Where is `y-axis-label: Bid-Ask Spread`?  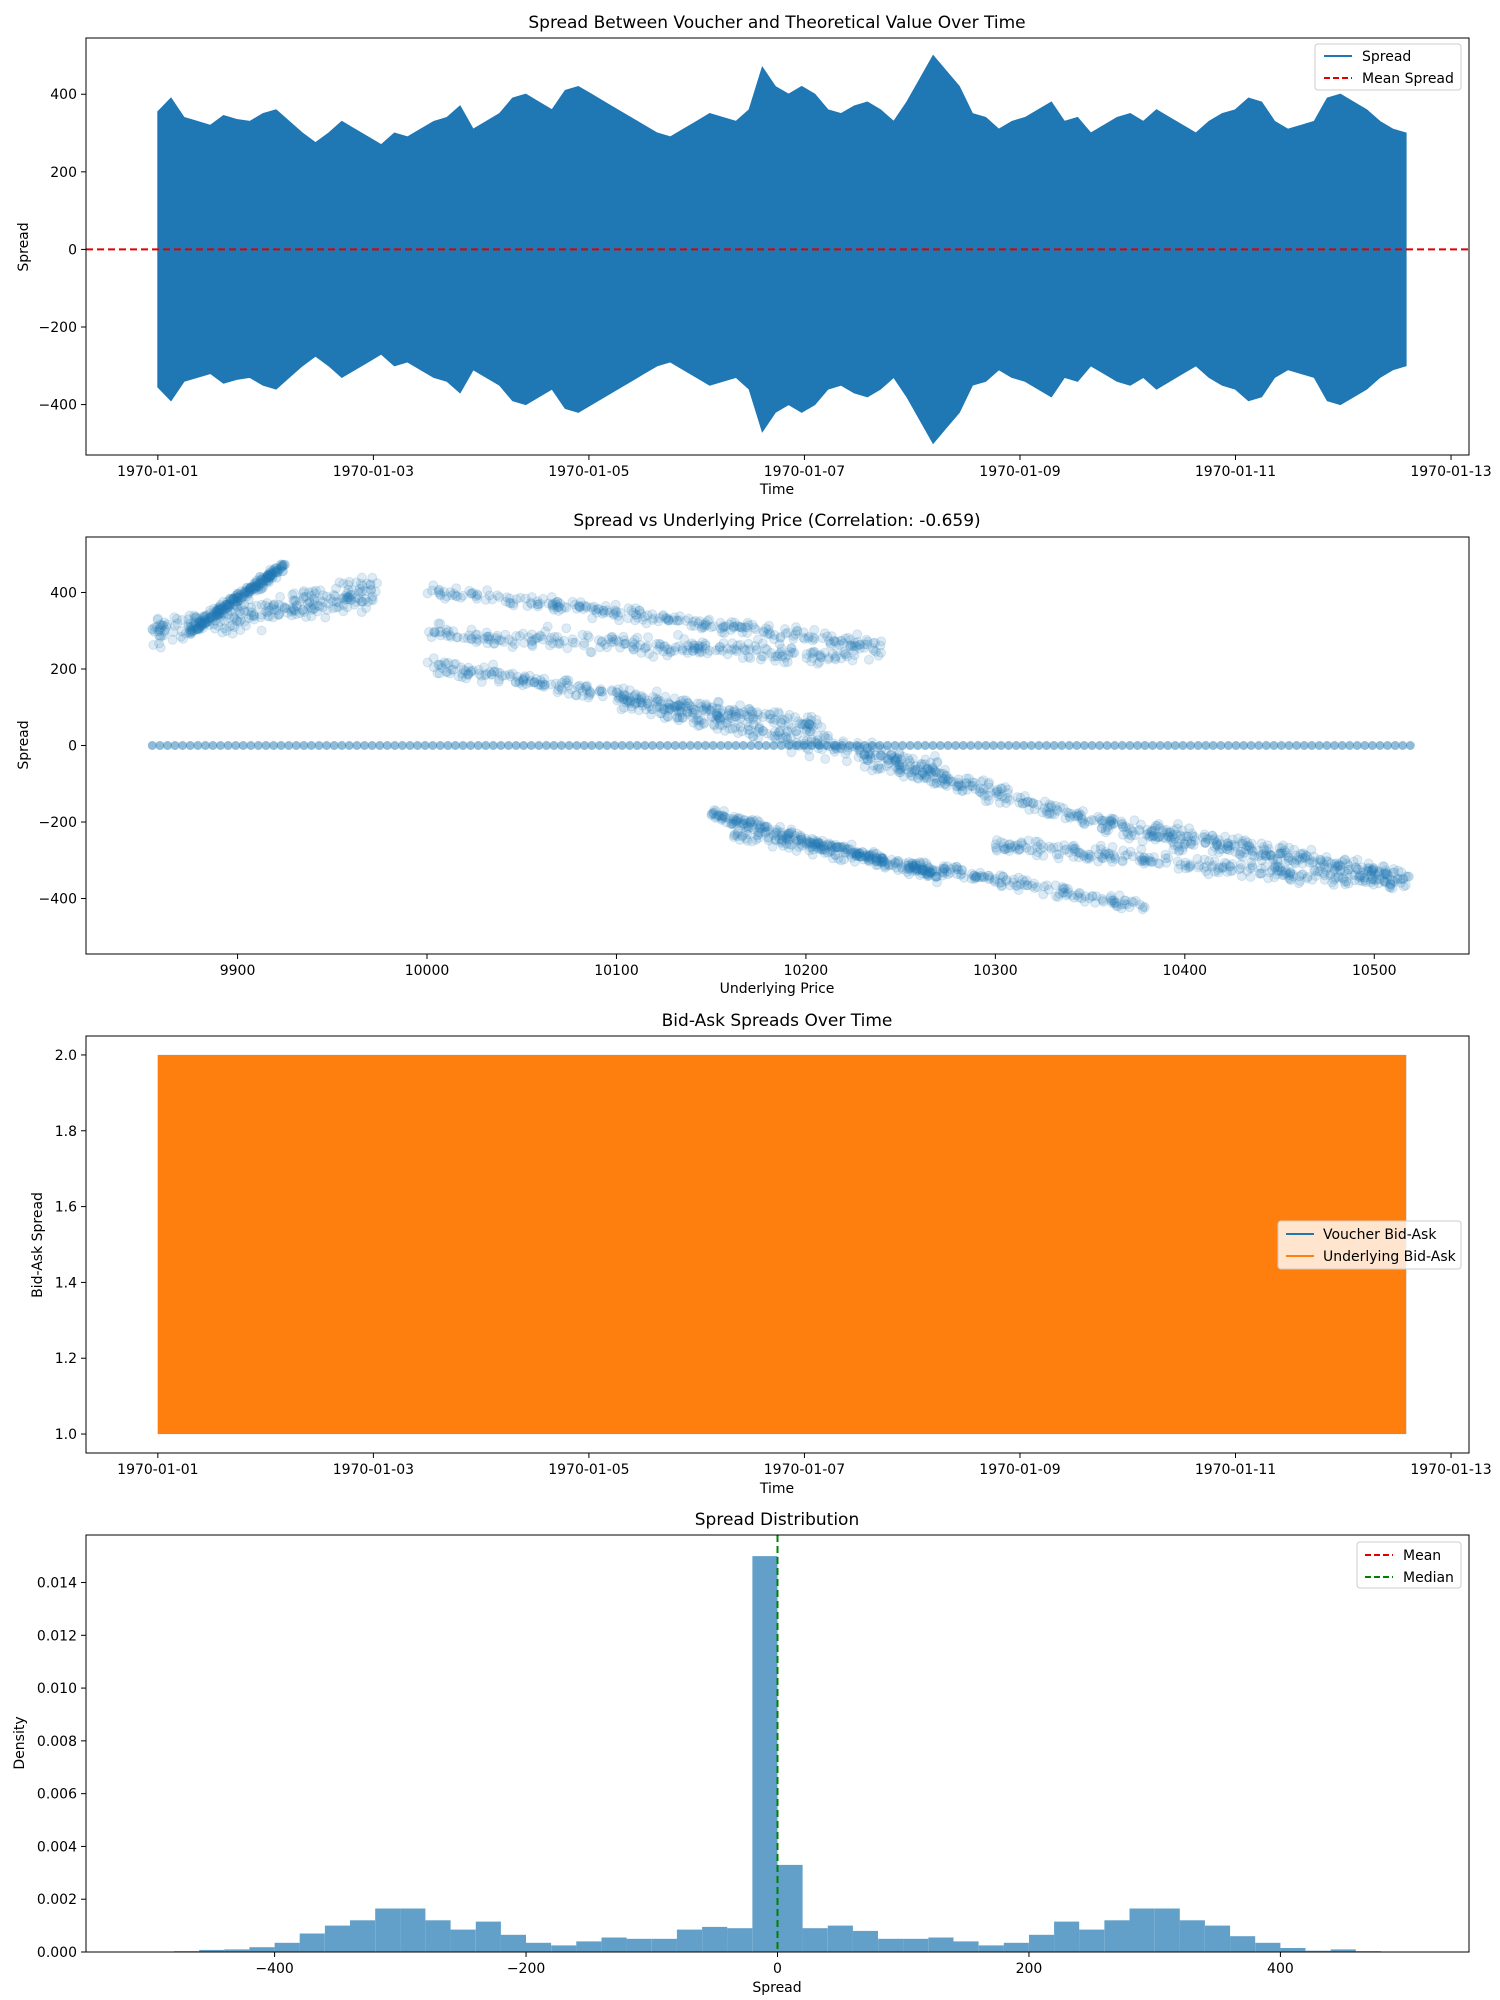 y-axis-label: Bid-Ask Spread is located at coordinates (38, 1245).